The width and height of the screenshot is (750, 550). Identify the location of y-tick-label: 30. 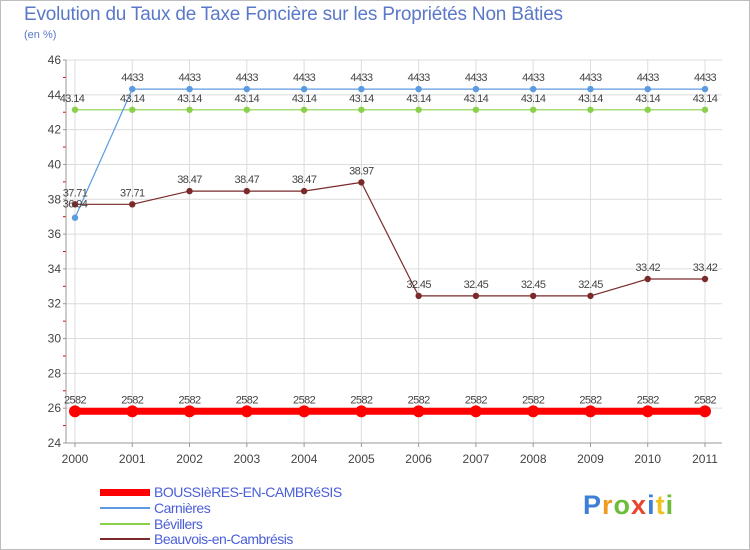
(55, 339).